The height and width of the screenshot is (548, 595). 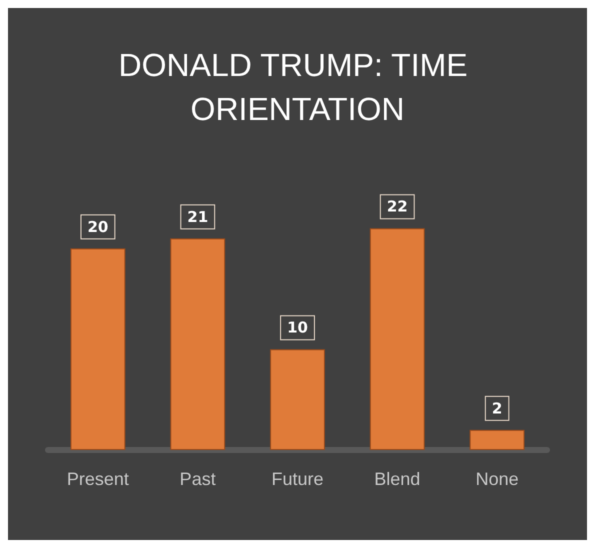 What do you see at coordinates (198, 479) in the screenshot?
I see `x-tick-label: Past` at bounding box center [198, 479].